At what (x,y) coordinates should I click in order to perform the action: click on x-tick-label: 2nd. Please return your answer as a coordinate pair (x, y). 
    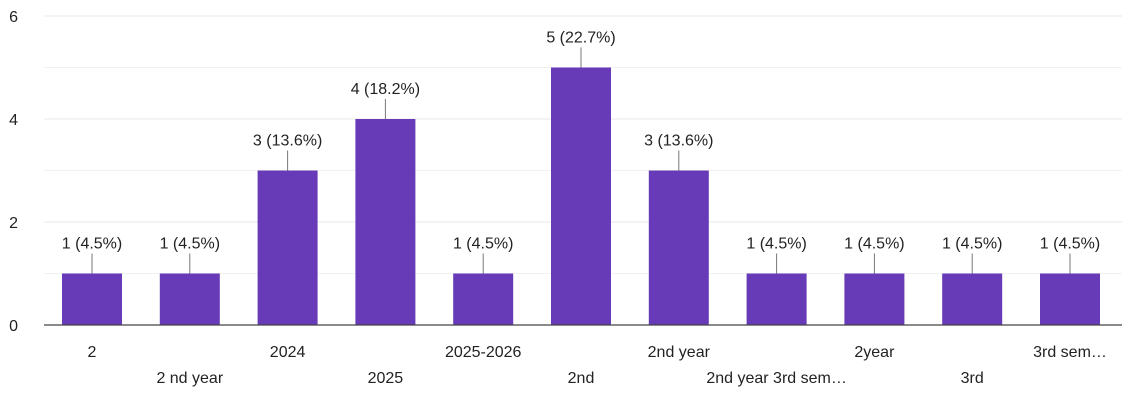
    Looking at the image, I should click on (581, 378).